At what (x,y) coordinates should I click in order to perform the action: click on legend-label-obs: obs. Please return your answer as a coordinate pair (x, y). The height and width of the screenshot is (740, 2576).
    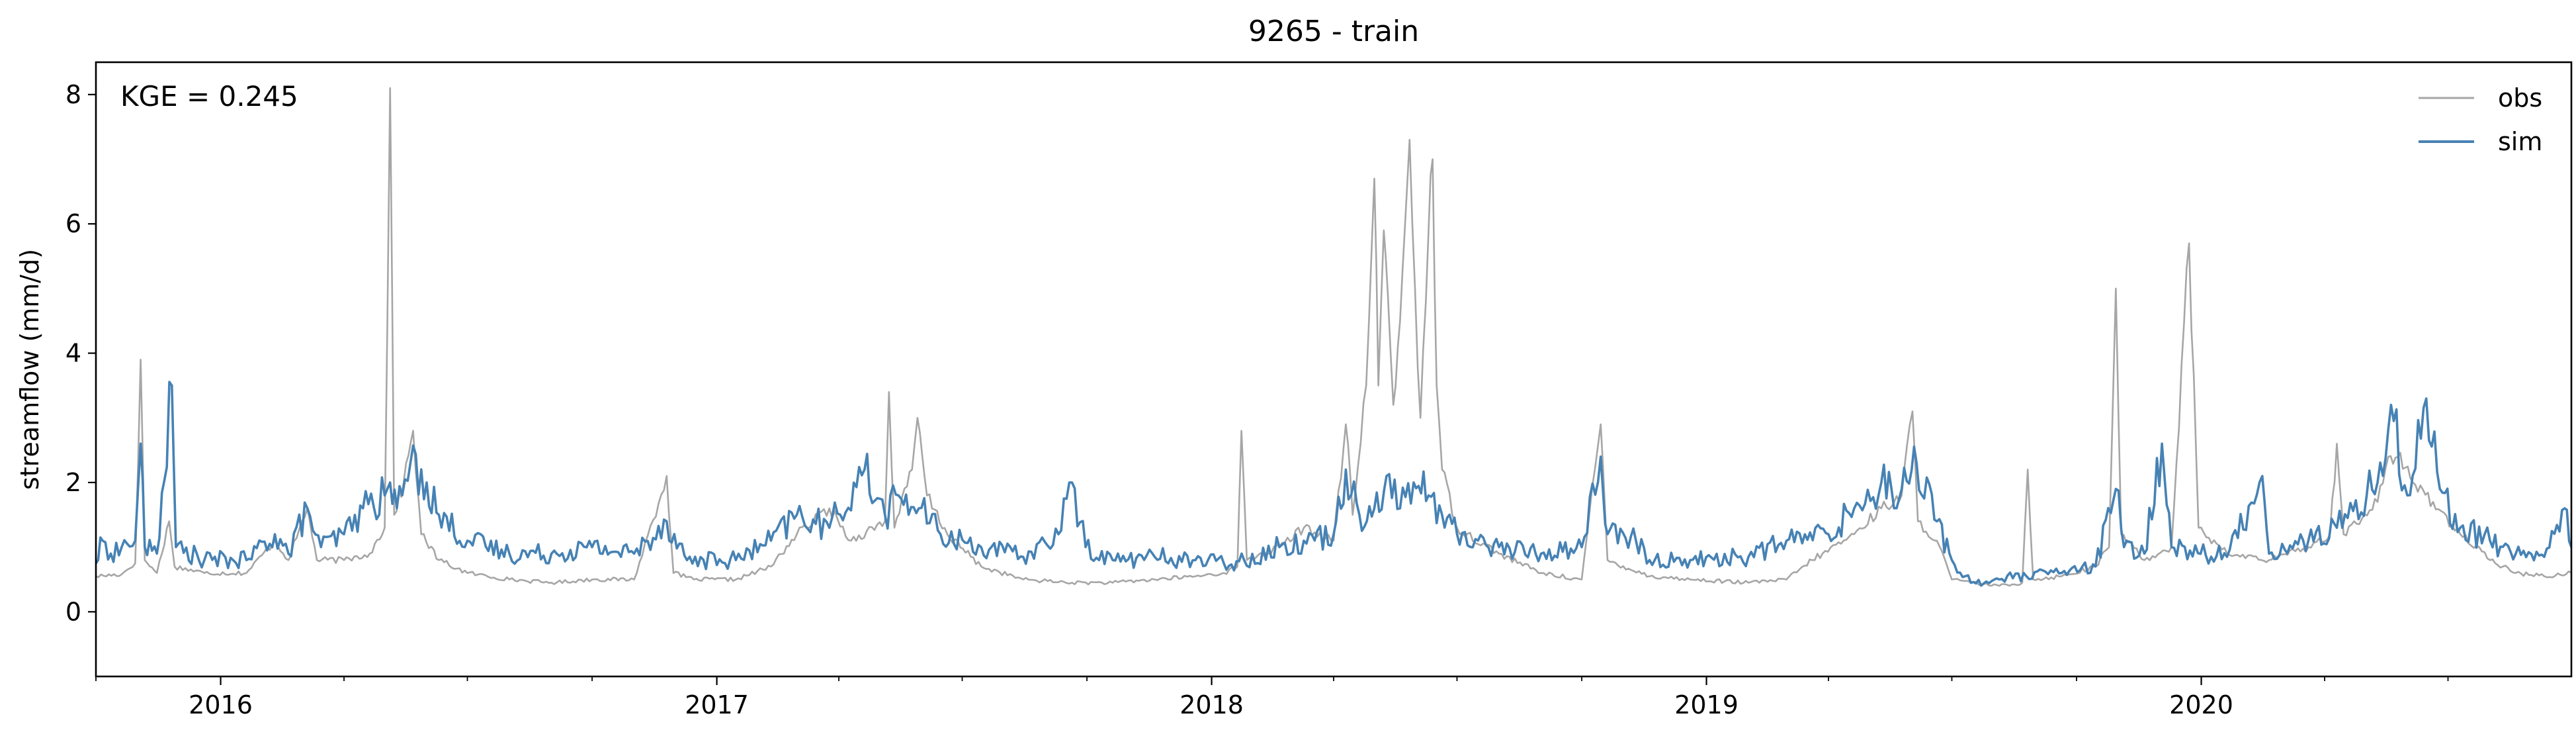
    Looking at the image, I should click on (2520, 98).